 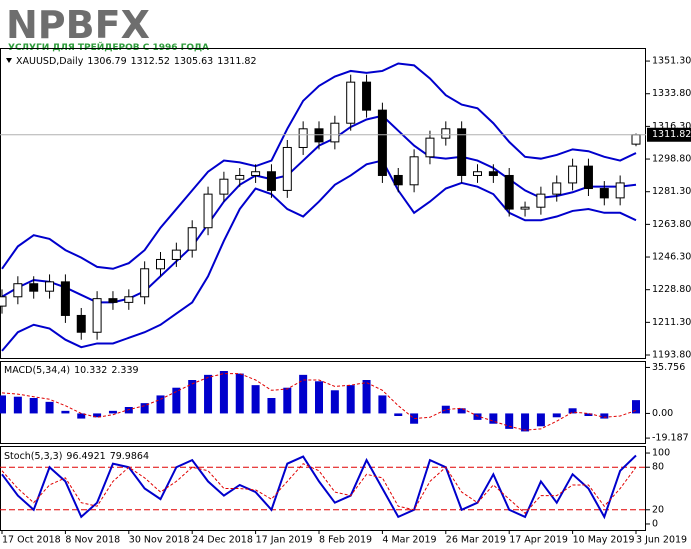 I want to click on header-part: 1312.52, so click(x=150, y=61).